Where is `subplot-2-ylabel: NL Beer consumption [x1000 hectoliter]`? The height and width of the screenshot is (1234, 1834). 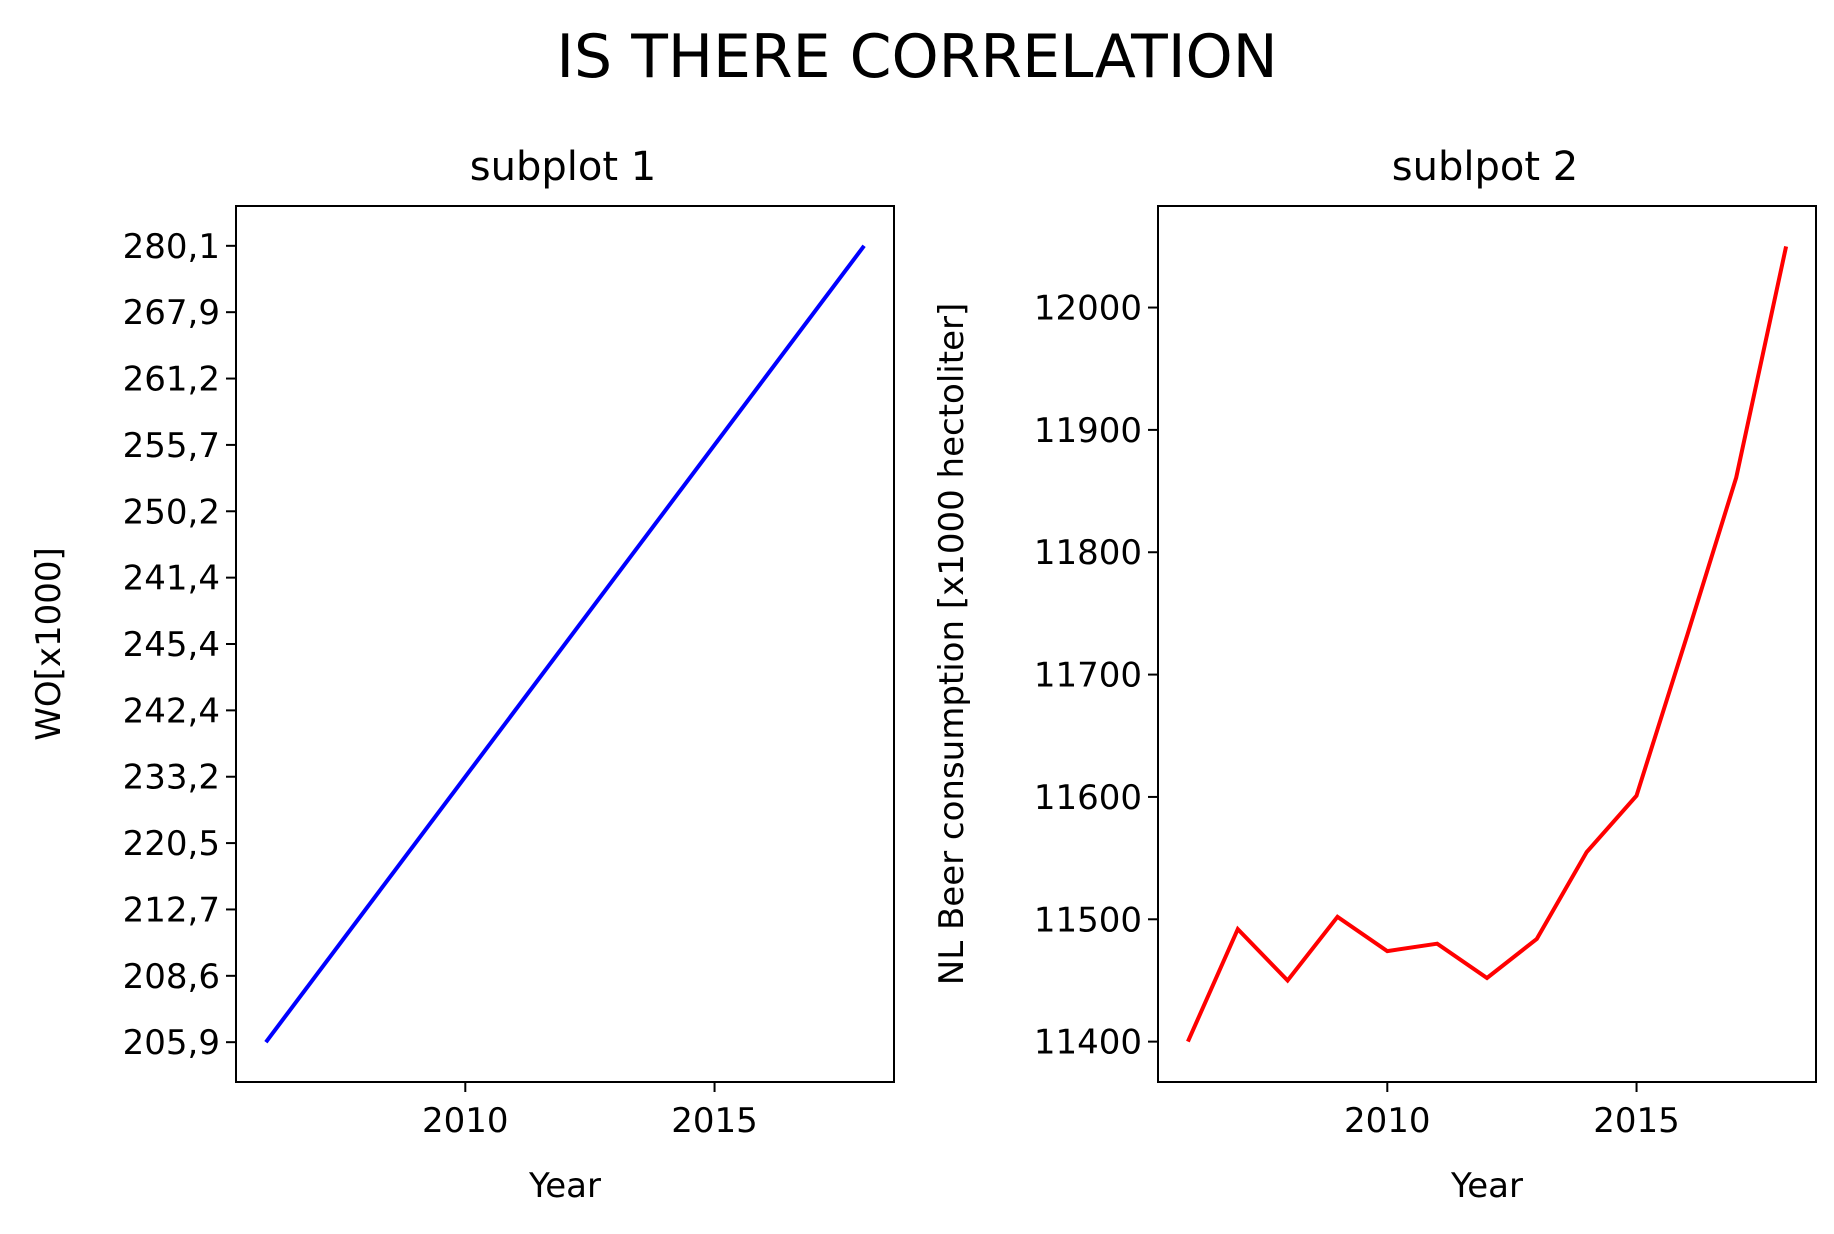
subplot-2-ylabel: NL Beer consumption [x1000 hectoliter] is located at coordinates (952, 644).